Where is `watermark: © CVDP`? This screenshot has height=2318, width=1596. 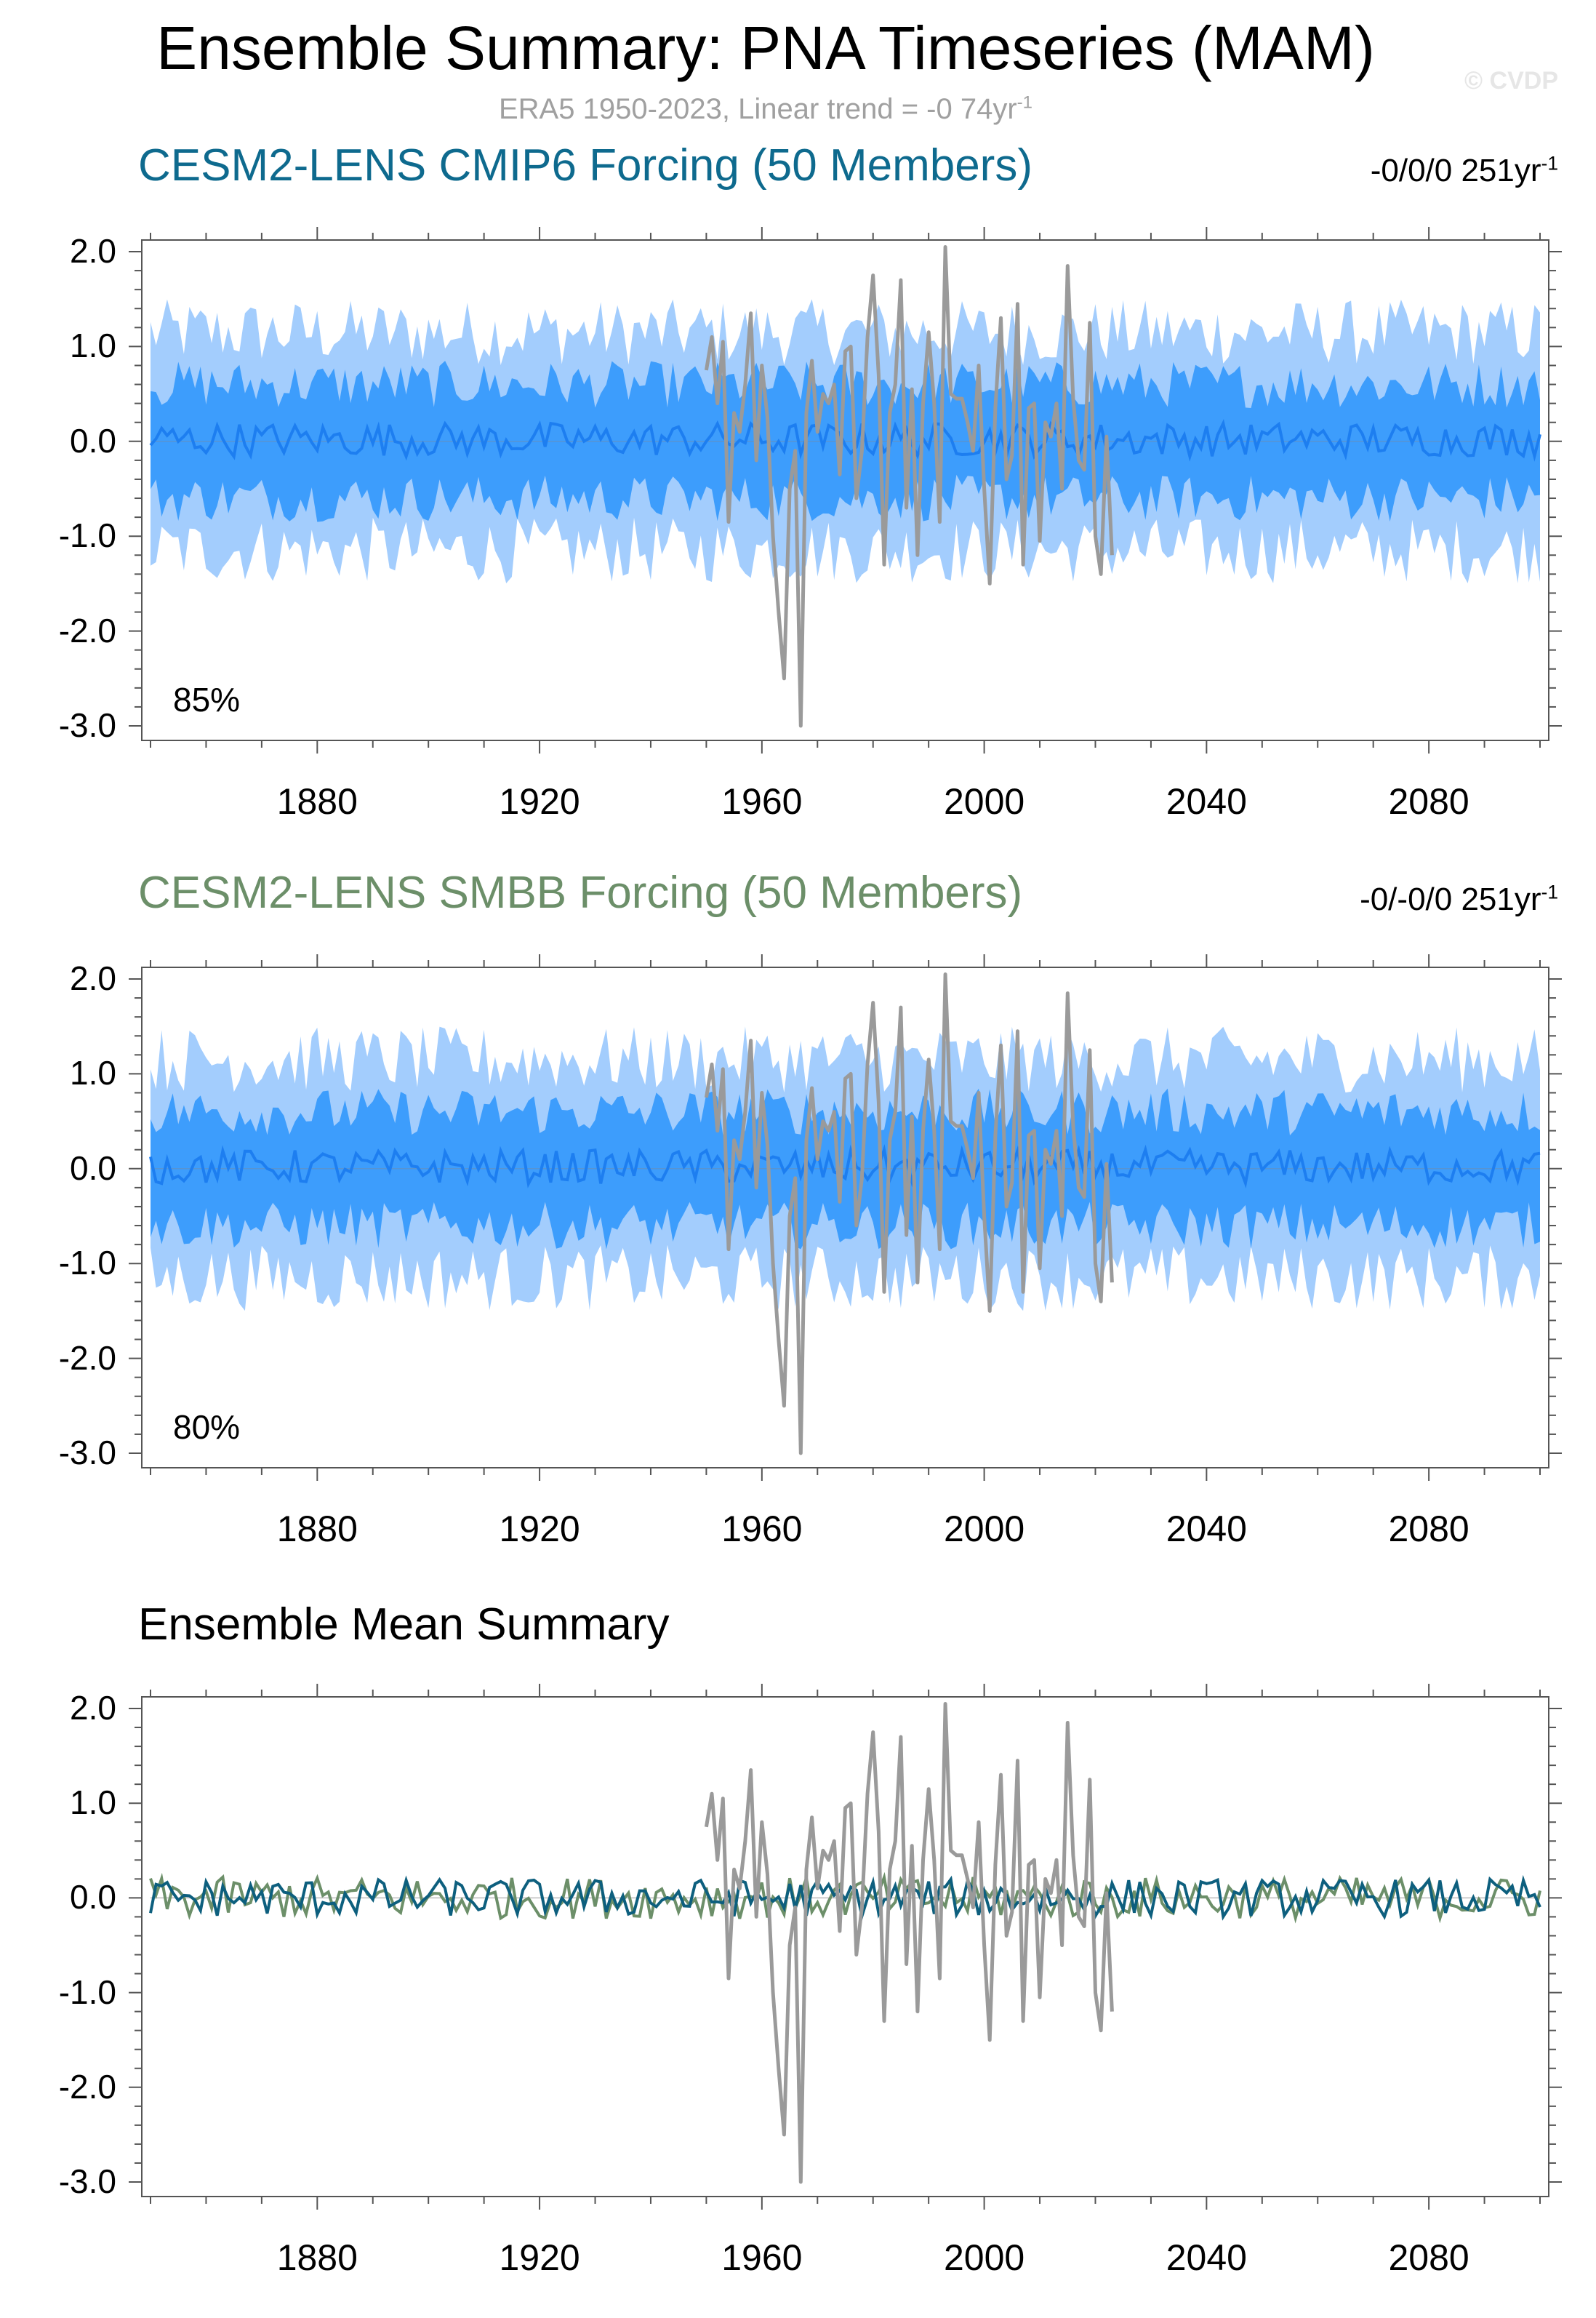
watermark: © CVDP is located at coordinates (1511, 81).